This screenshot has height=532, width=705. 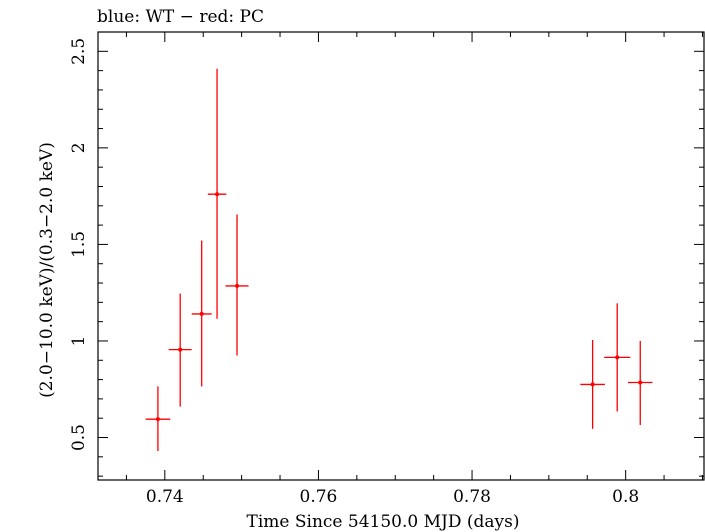 What do you see at coordinates (472, 497) in the screenshot?
I see `x-tick-label: 0.78` at bounding box center [472, 497].